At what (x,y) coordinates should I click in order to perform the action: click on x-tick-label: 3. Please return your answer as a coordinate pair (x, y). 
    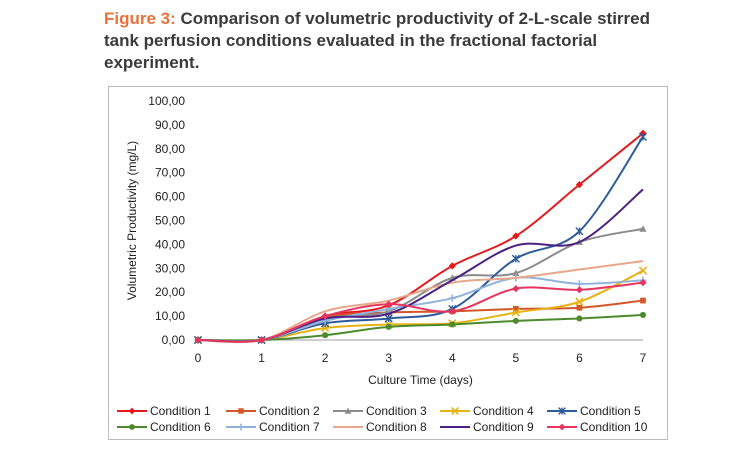
    Looking at the image, I should click on (388, 358).